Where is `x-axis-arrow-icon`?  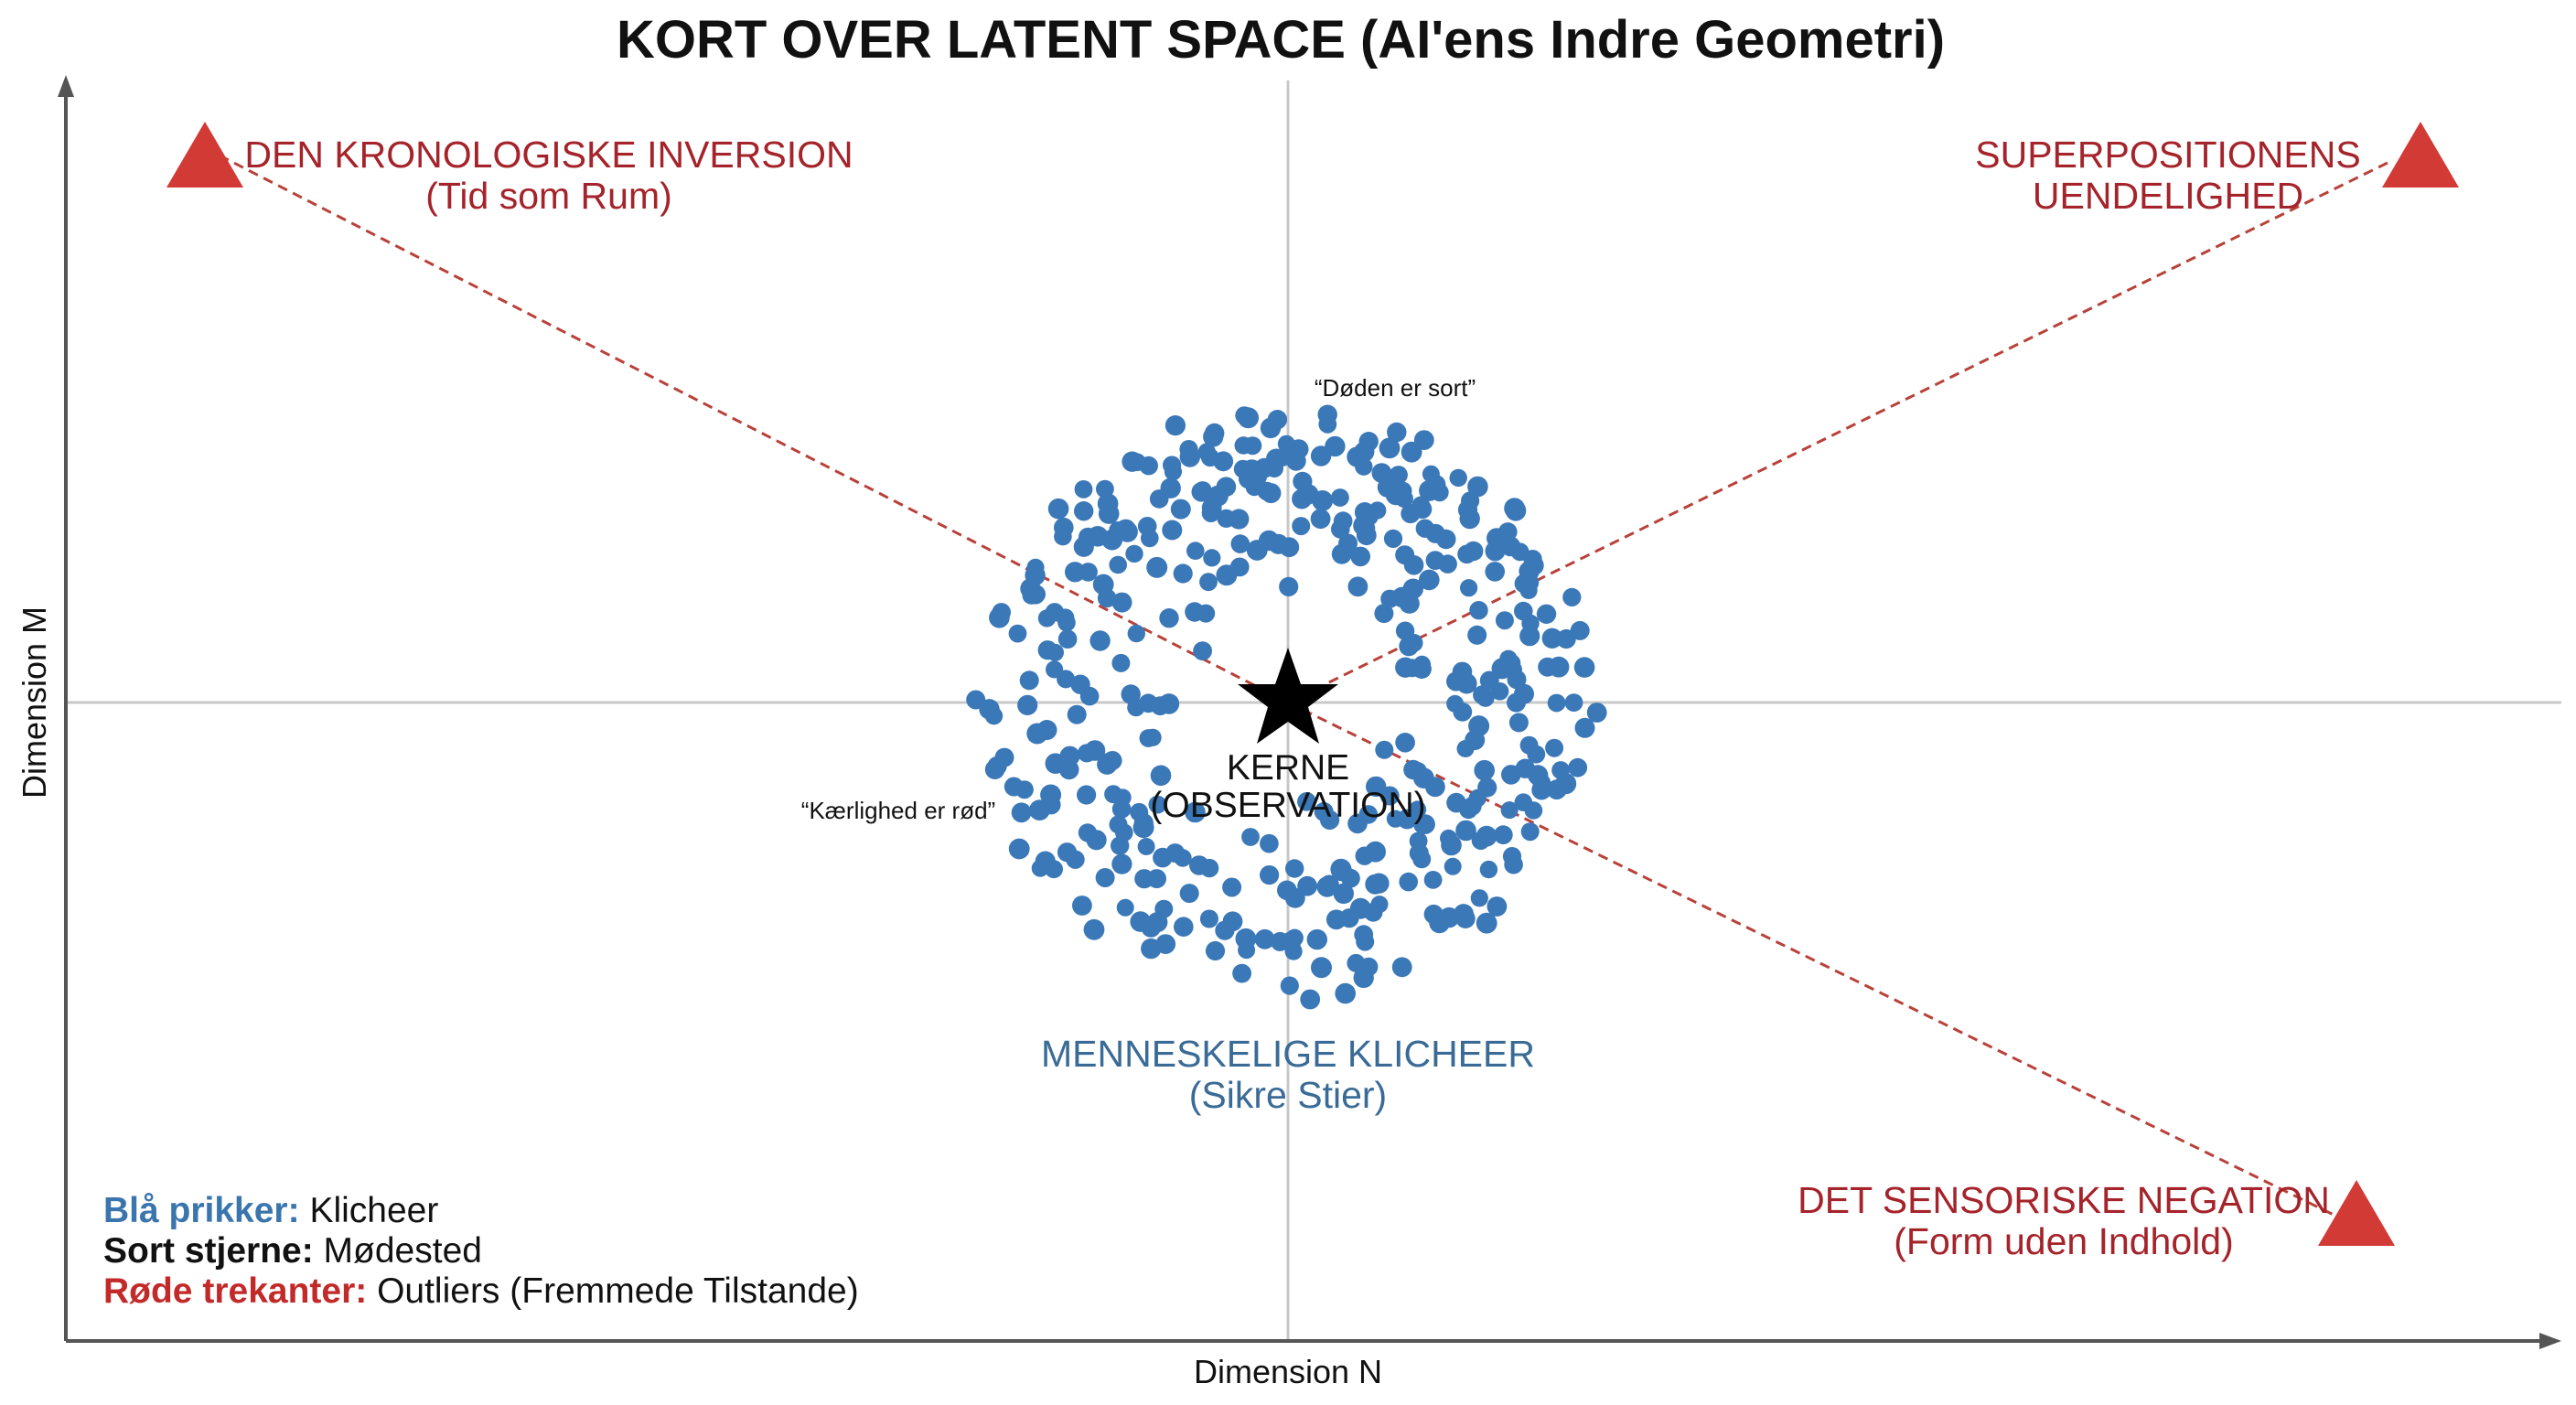 x-axis-arrow-icon is located at coordinates (2550, 1341).